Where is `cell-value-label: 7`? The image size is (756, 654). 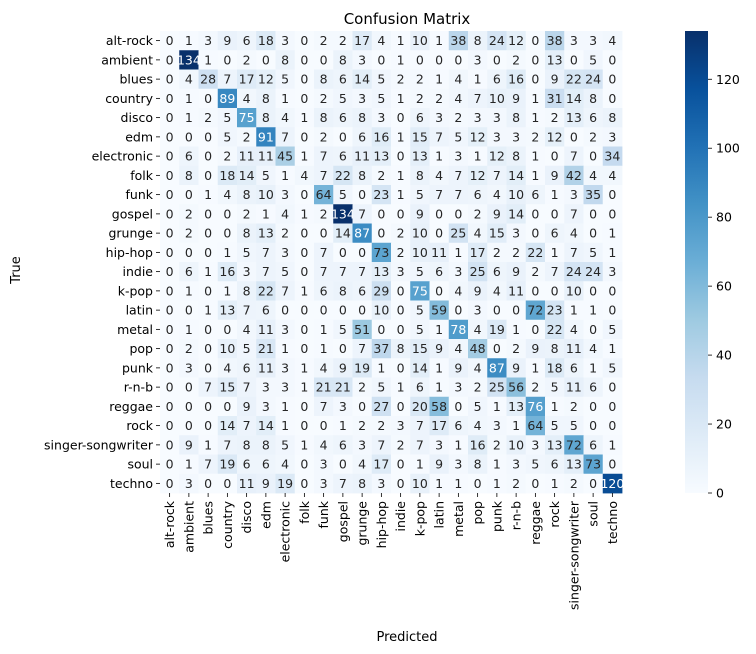
cell-value-label: 7 is located at coordinates (343, 483).